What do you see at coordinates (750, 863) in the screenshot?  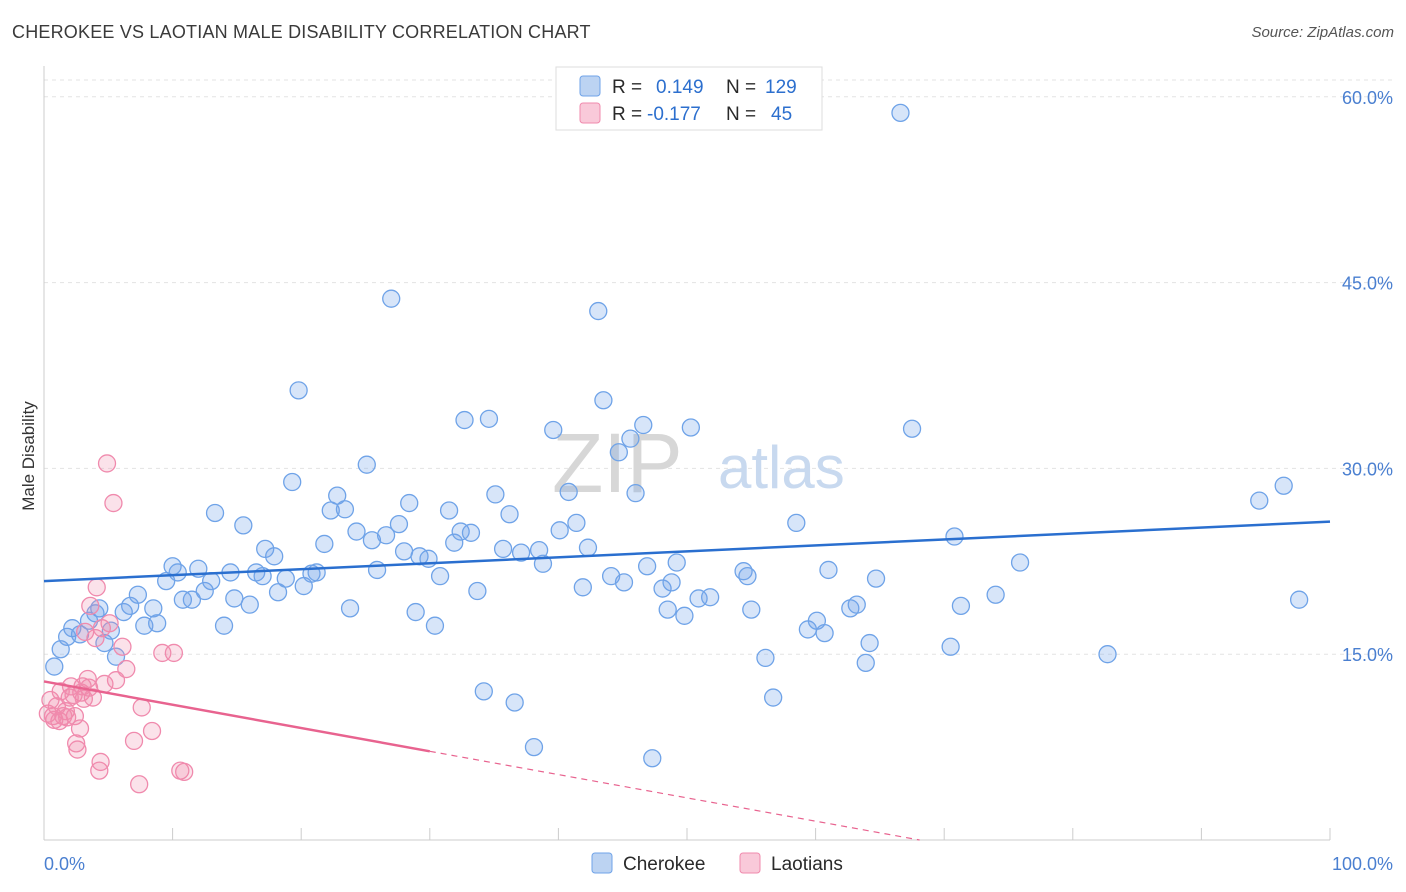 I see `legend-laotians-swatch` at bounding box center [750, 863].